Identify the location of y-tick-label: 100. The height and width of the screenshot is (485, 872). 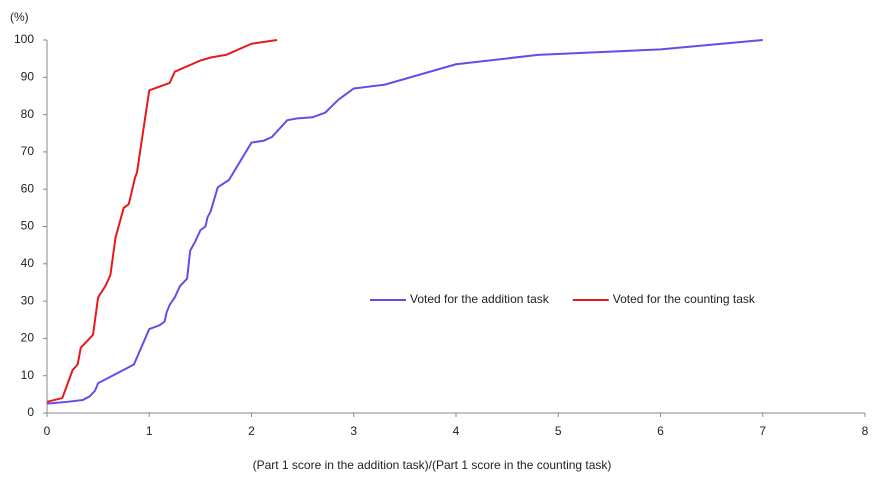
(24, 39).